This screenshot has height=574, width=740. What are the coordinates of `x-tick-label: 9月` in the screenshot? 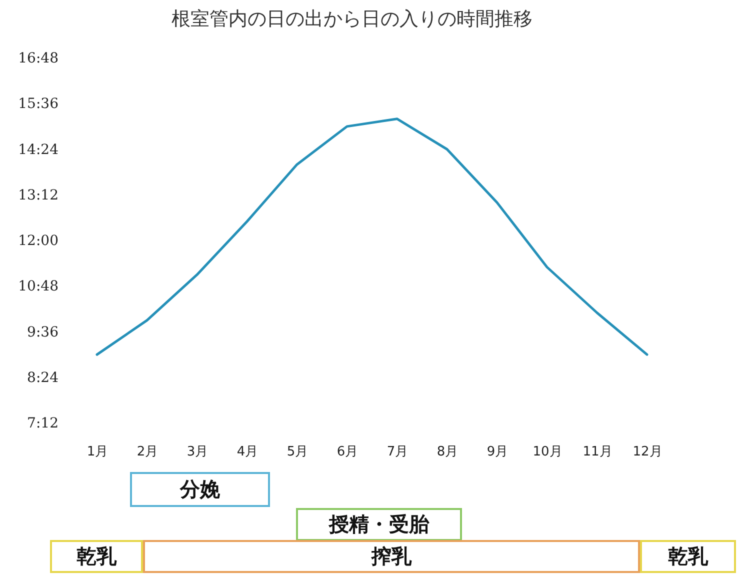 It's located at (497, 452).